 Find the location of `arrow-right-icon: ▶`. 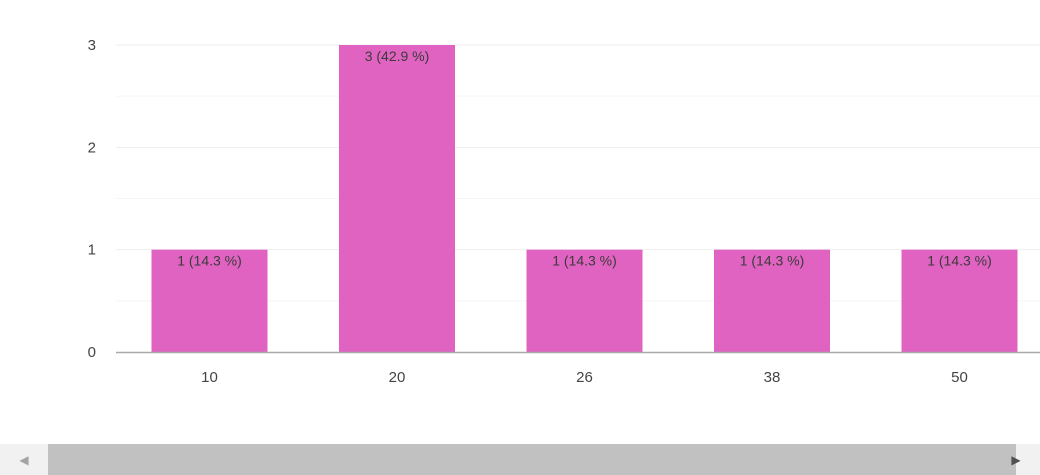

arrow-right-icon: ▶ is located at coordinates (1016, 459).